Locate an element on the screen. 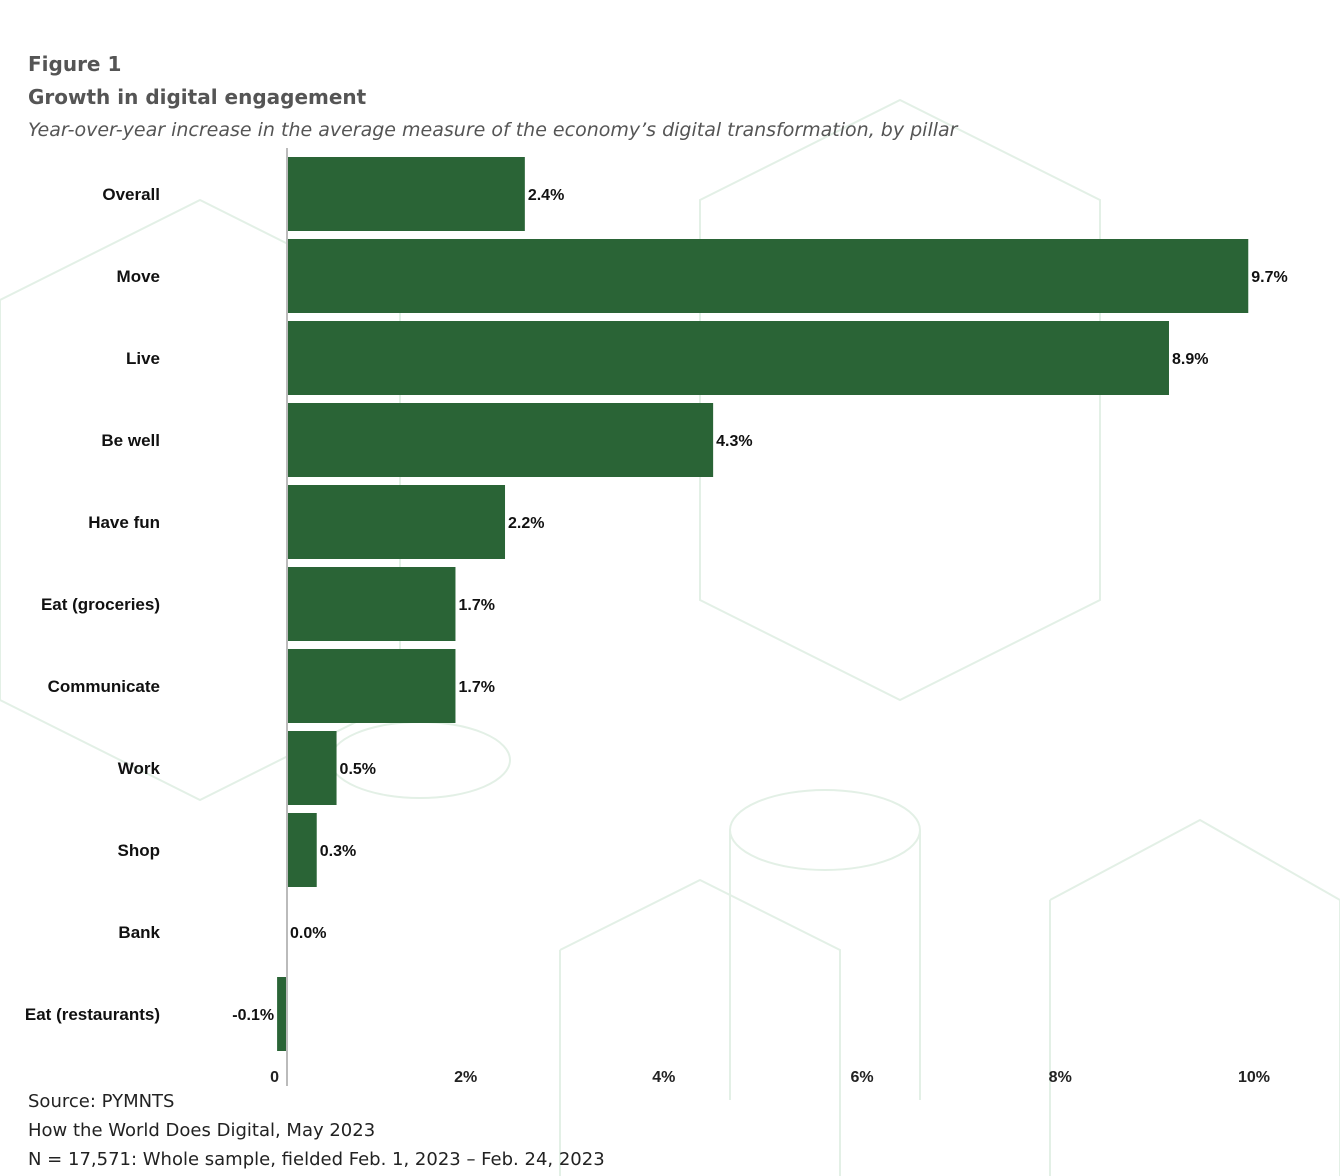  chart-title: Growth in digital engagement is located at coordinates (197, 97).